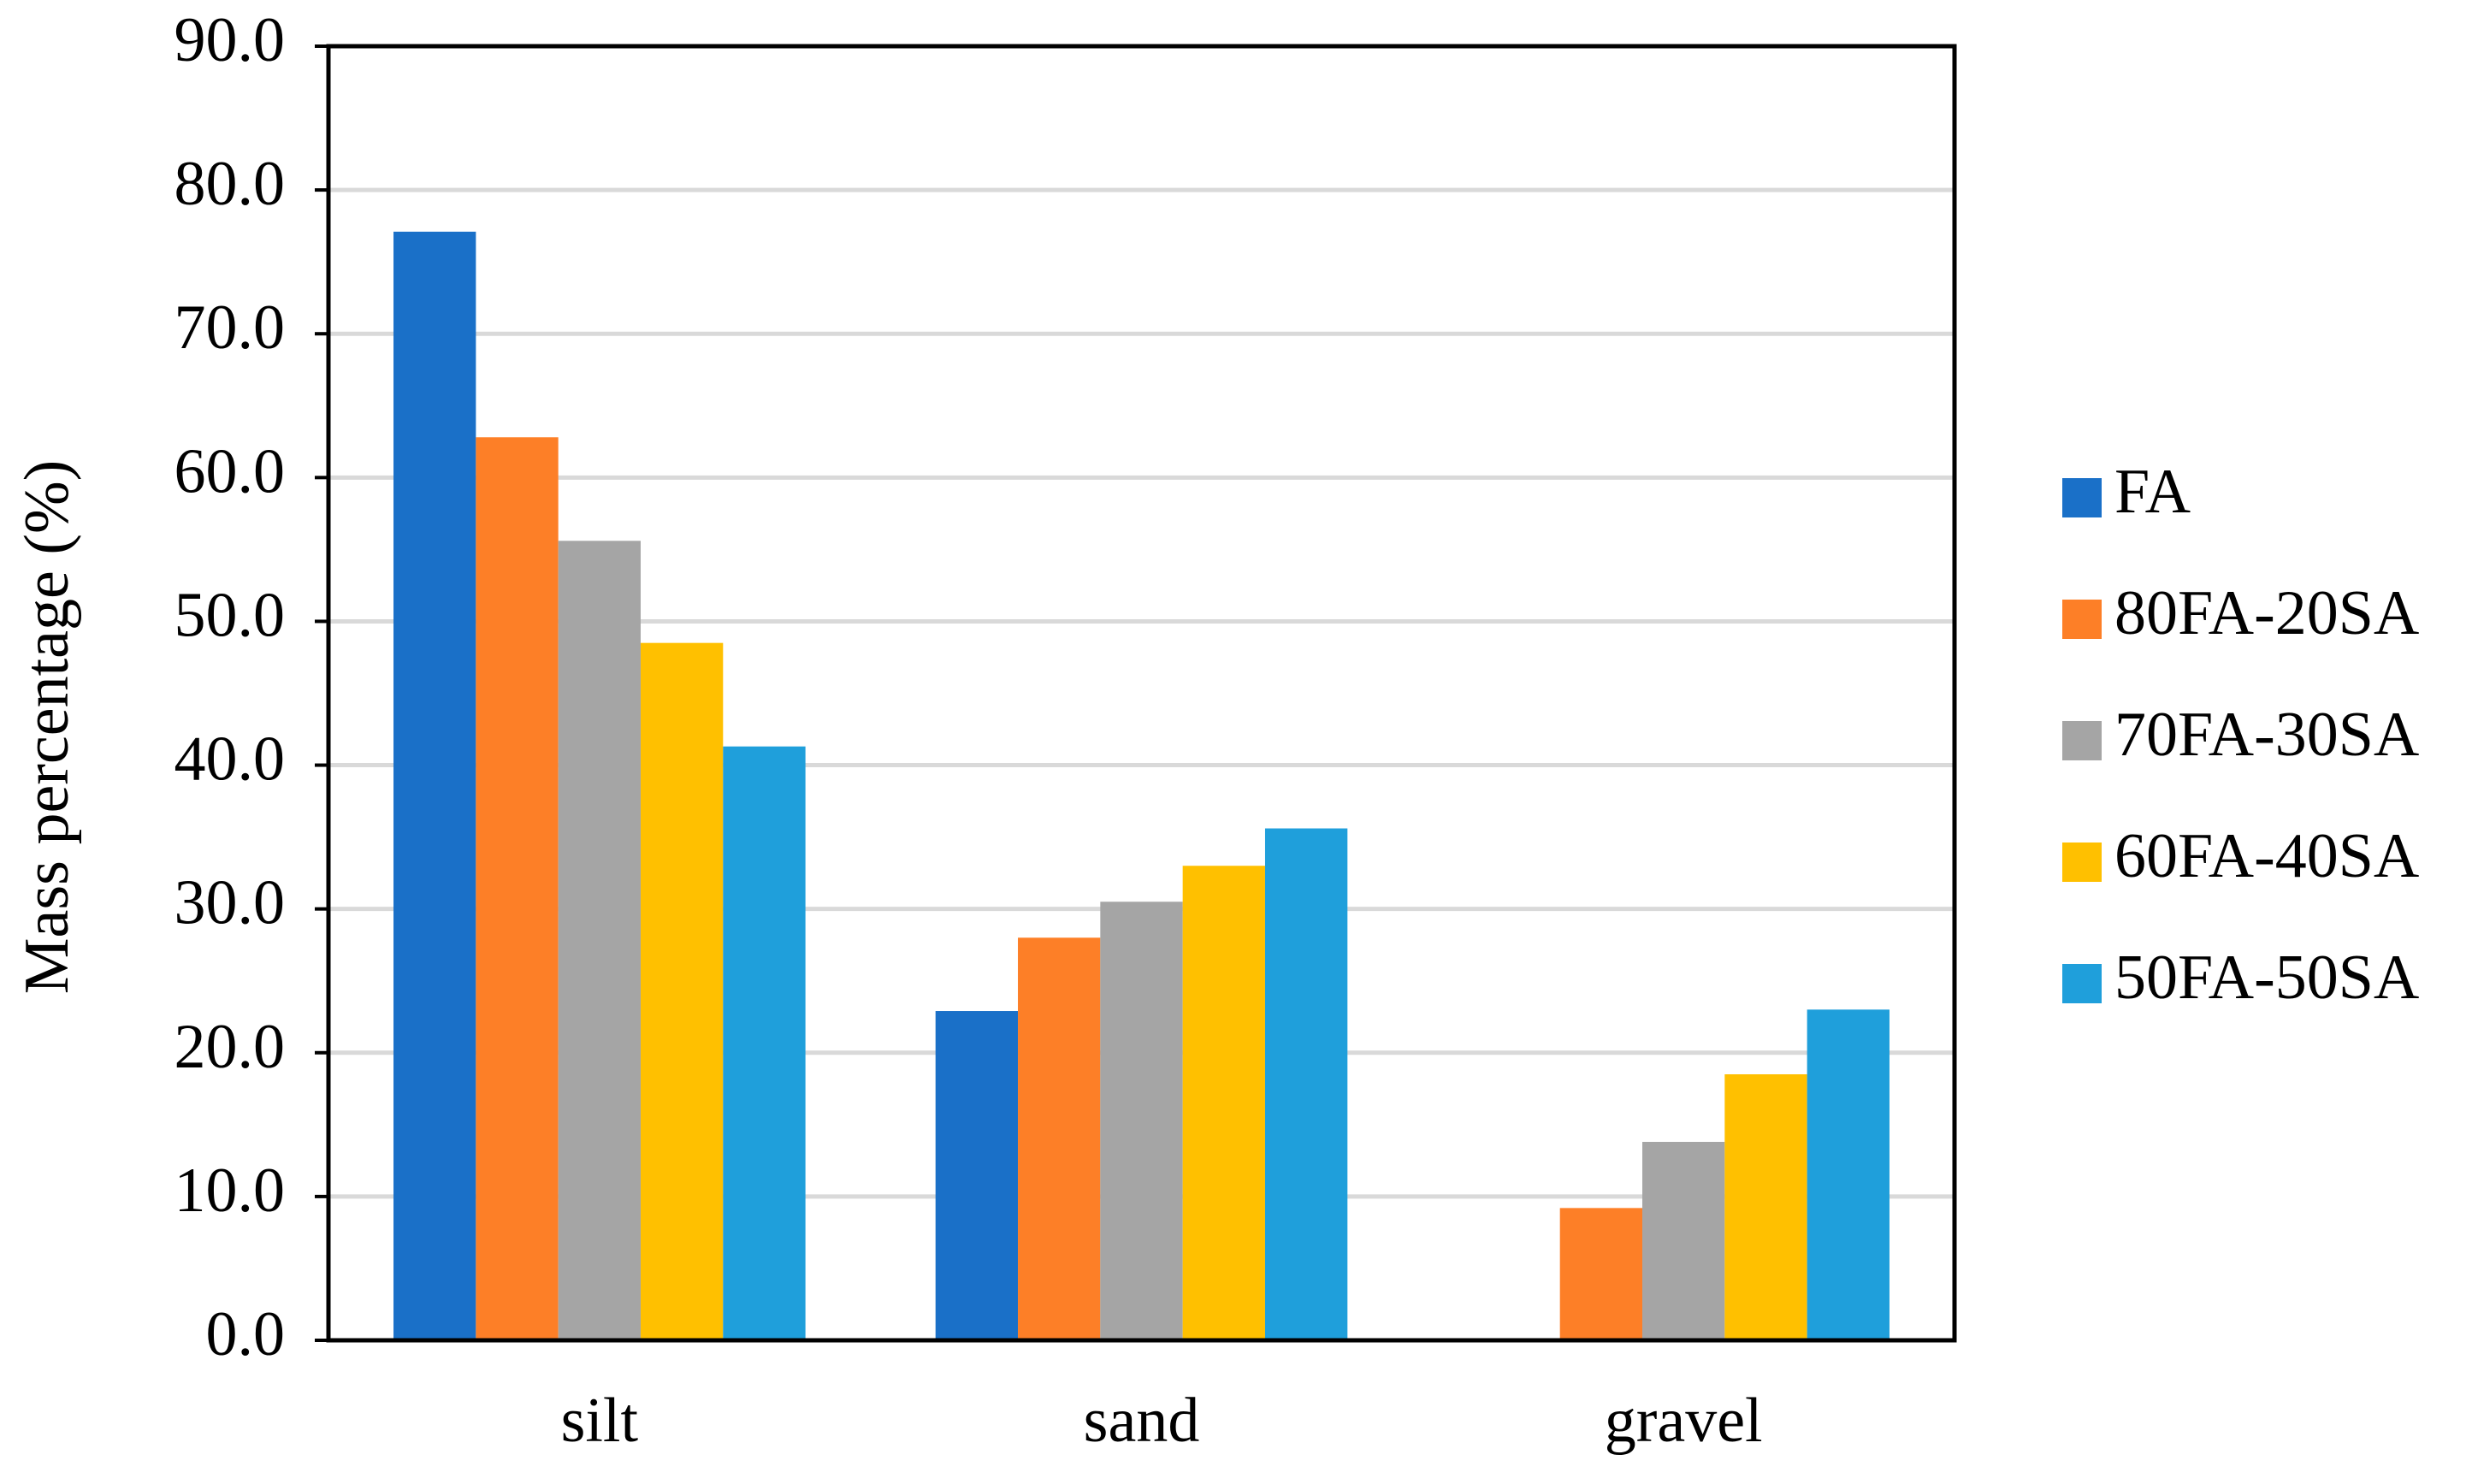 This screenshot has width=2478, height=1484. Describe the element at coordinates (230, 903) in the screenshot. I see `y-tick-label: 30.0` at that location.